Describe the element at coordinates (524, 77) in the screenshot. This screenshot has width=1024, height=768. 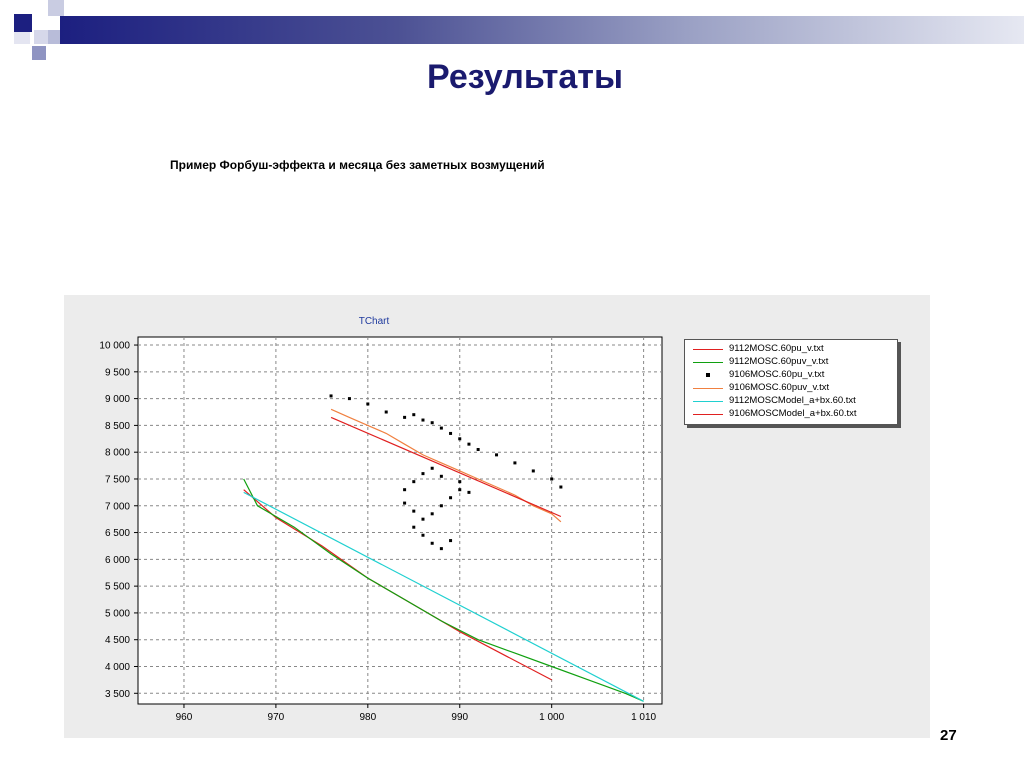
I see `slide-title: Результаты` at that location.